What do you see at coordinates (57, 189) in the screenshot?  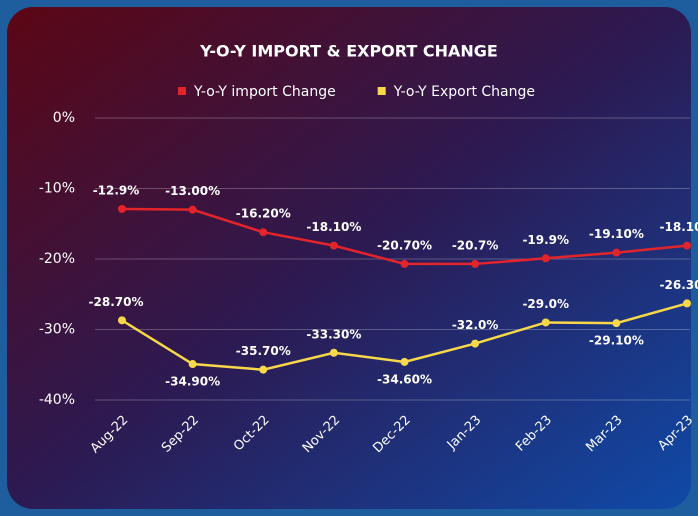 I see `y-tick-label: -10%` at bounding box center [57, 189].